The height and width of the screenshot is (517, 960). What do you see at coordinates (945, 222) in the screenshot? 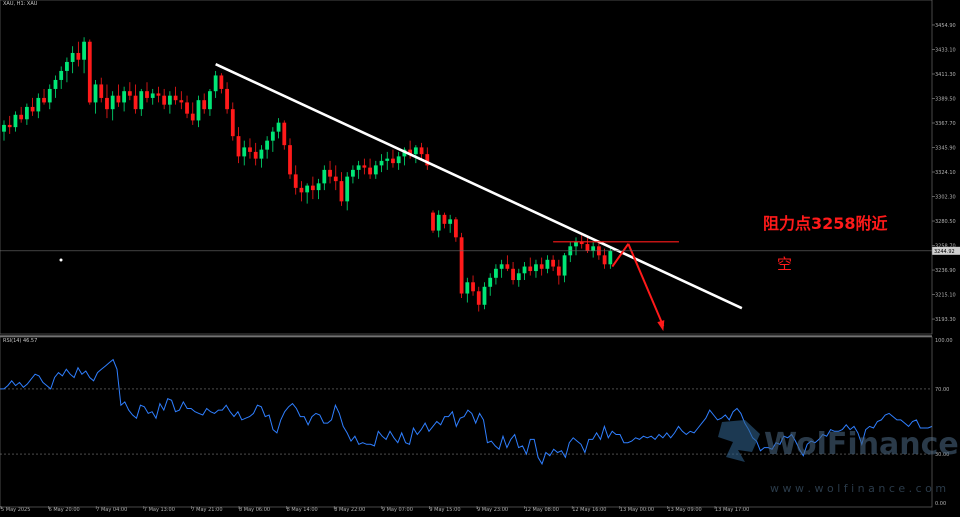
I see `price-tick-label: 3280.50` at bounding box center [945, 222].